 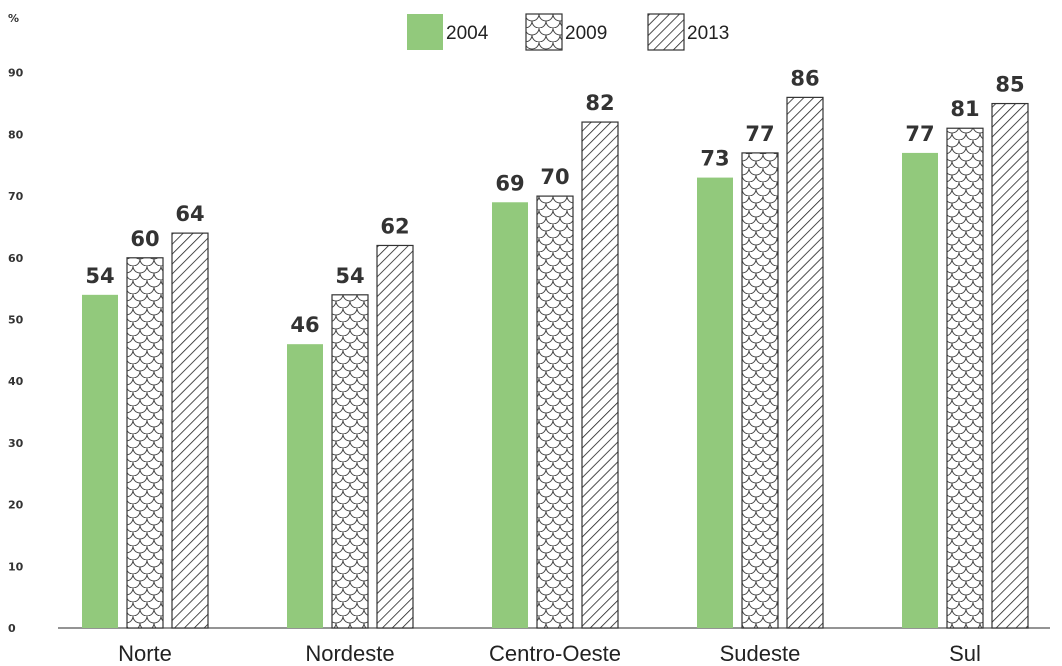 What do you see at coordinates (16, 443) in the screenshot?
I see `y-tick-label: 30` at bounding box center [16, 443].